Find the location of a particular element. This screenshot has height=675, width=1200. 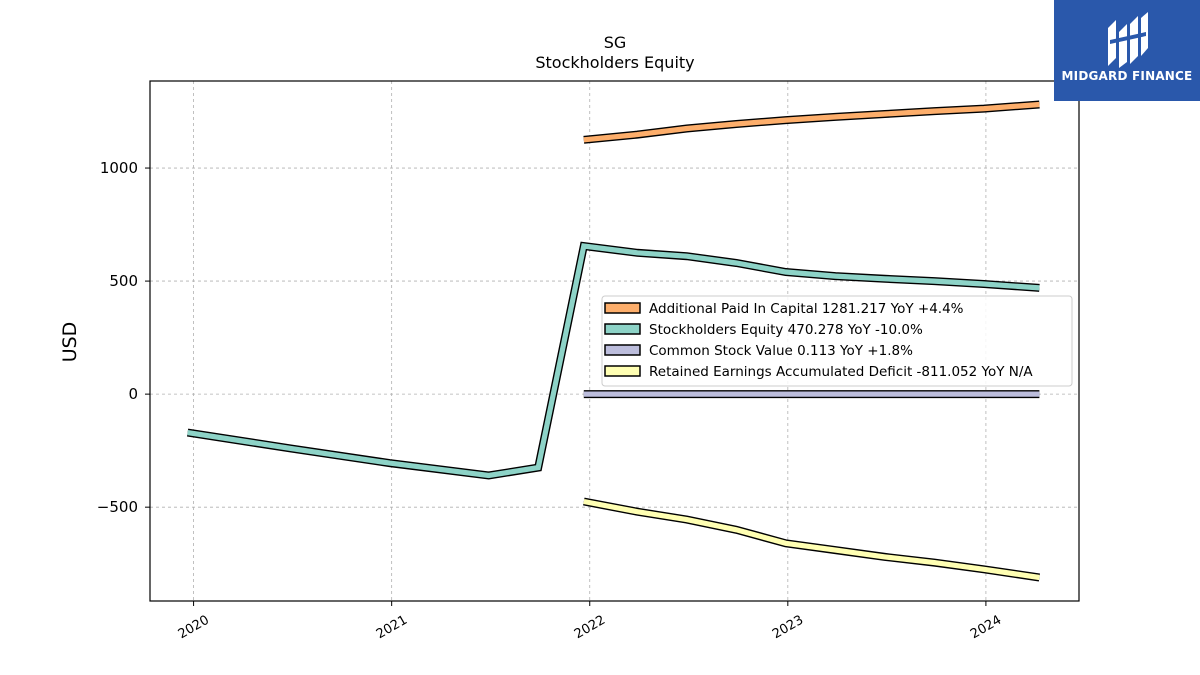

chart-title: SG is located at coordinates (615, 42).